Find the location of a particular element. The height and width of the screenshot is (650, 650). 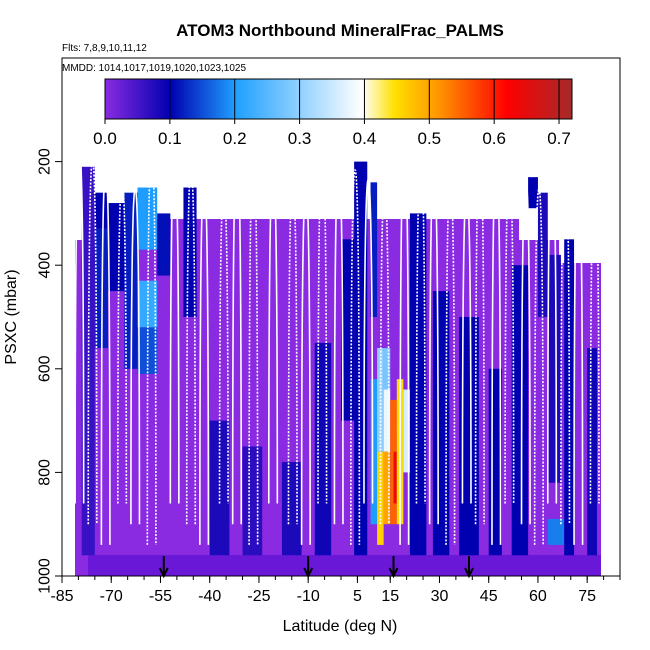

y-tick-label: 400 is located at coordinates (45, 265).